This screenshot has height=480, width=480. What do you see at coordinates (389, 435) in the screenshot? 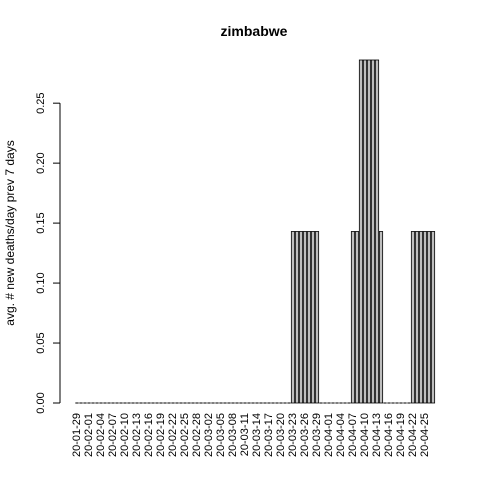
I see `x-tick-label: 20-04-16` at bounding box center [389, 435].